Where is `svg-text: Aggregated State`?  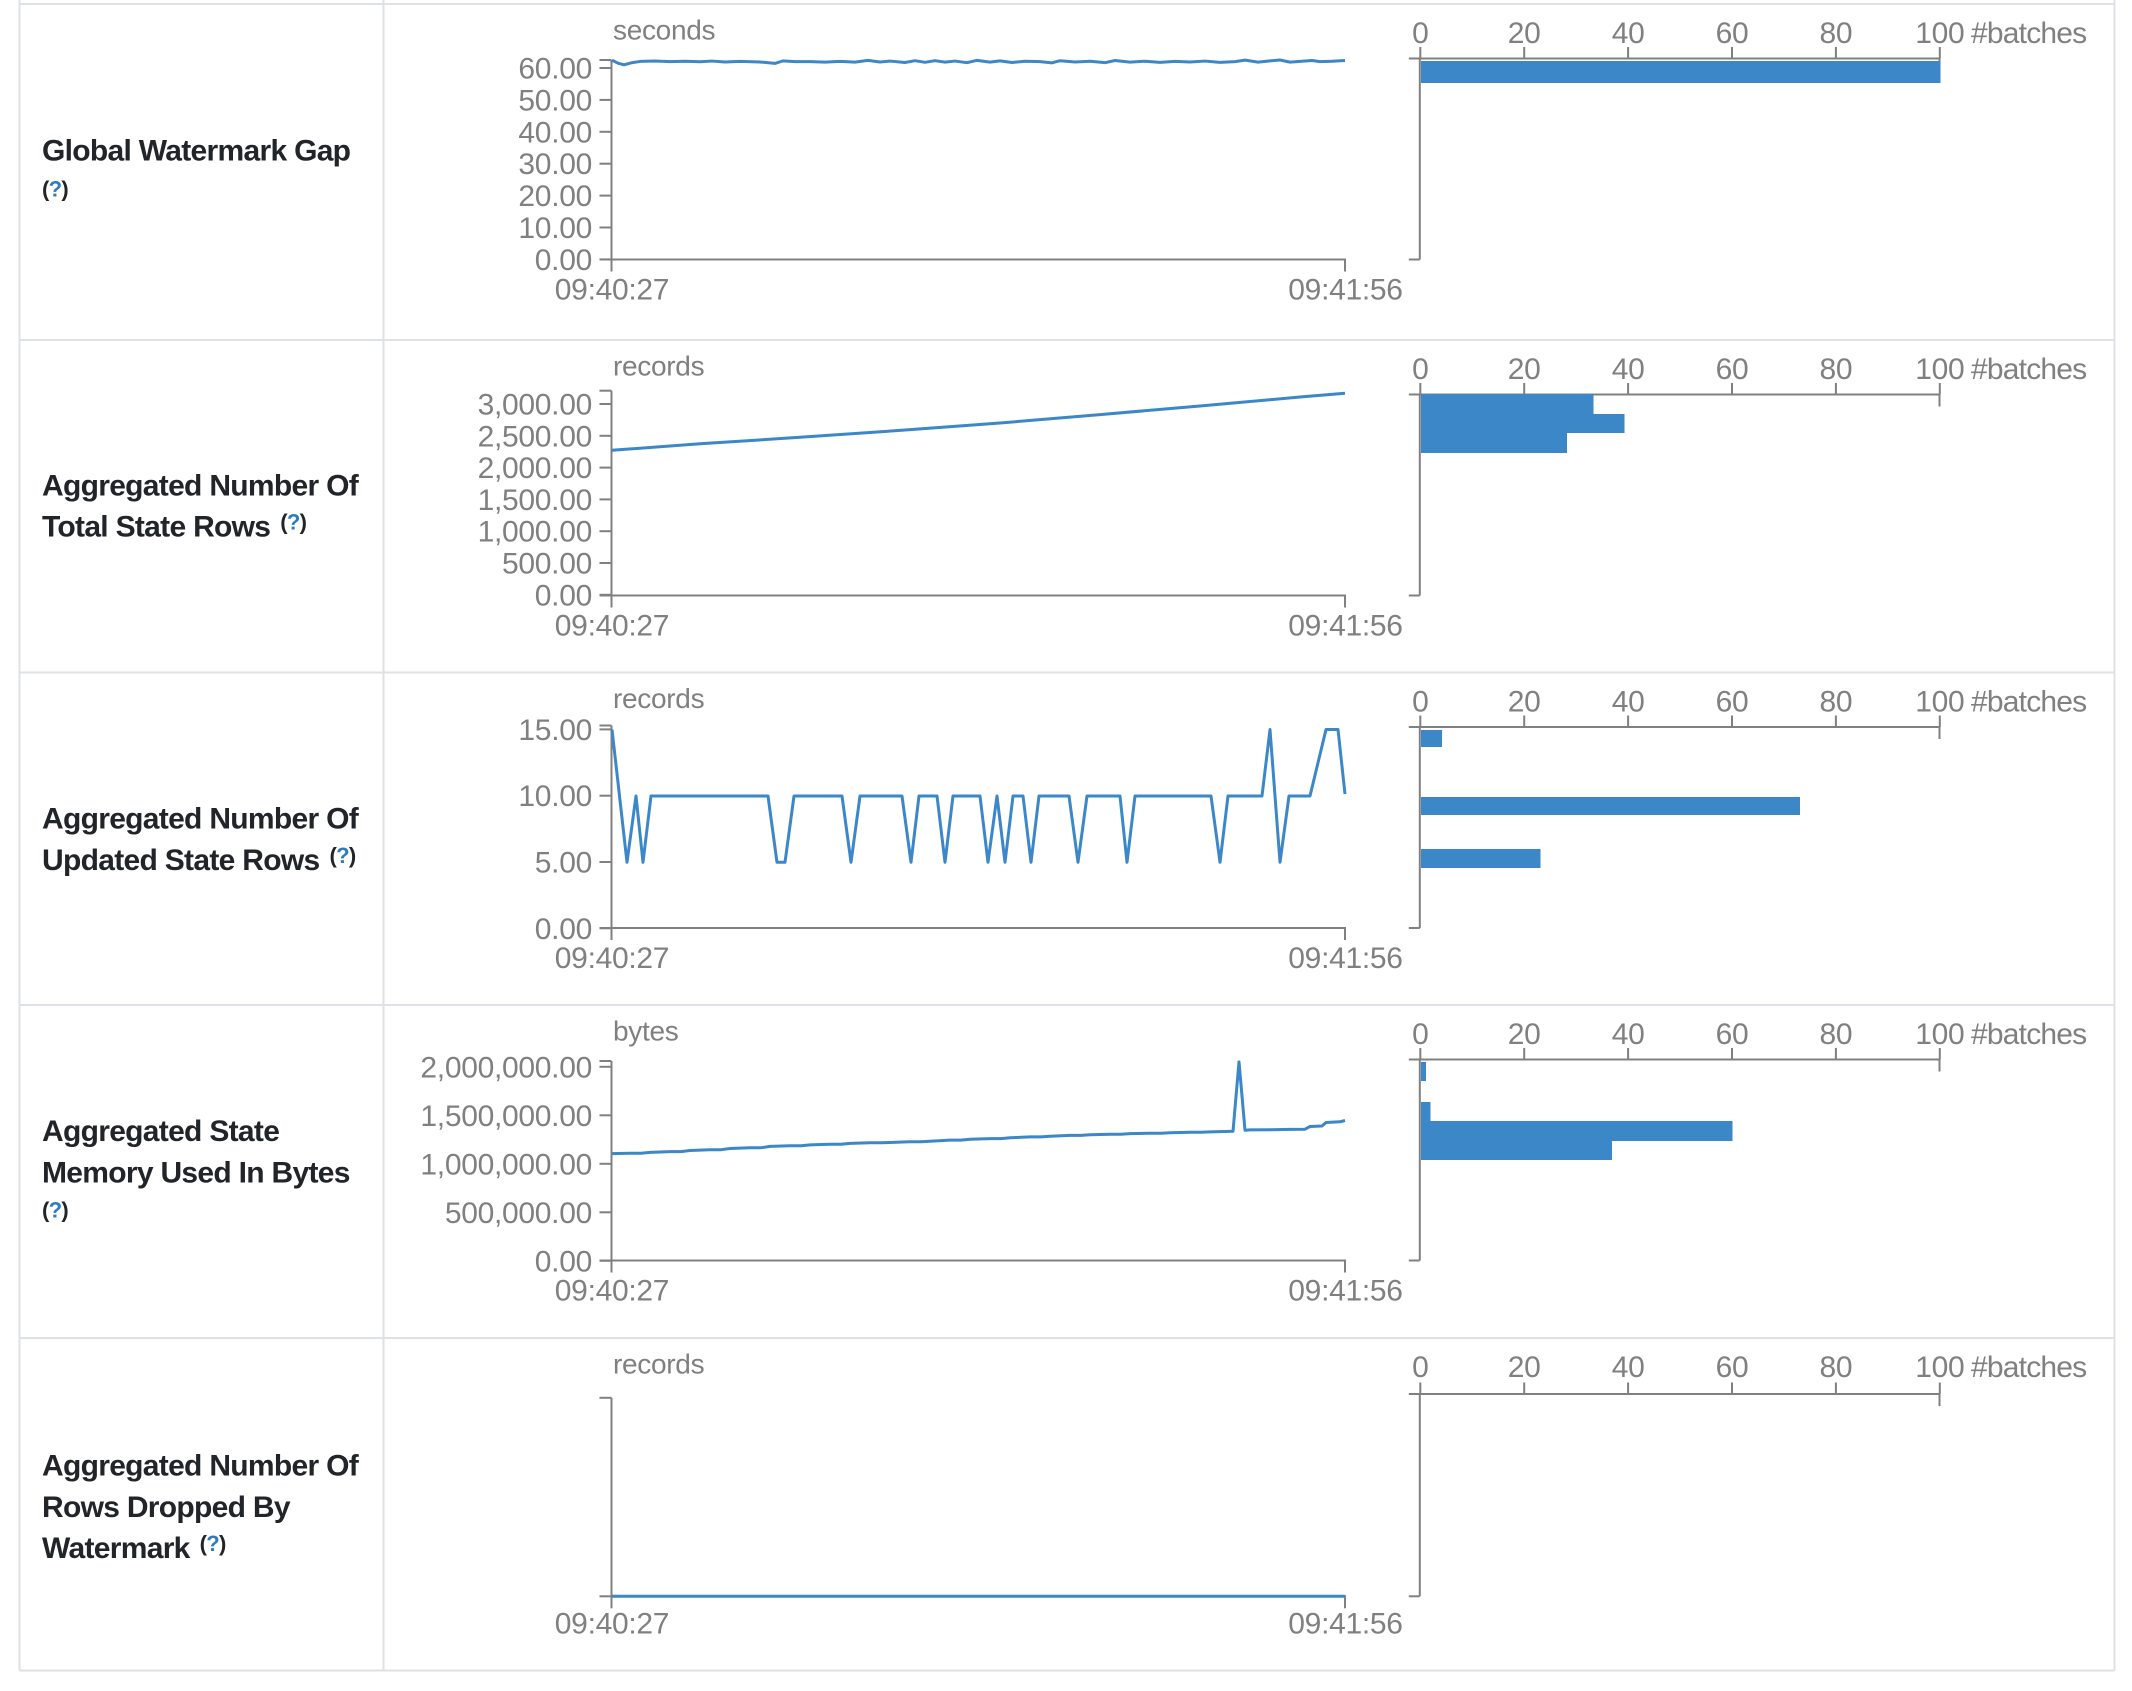
svg-text: Aggregated State is located at coordinates (160, 1131).